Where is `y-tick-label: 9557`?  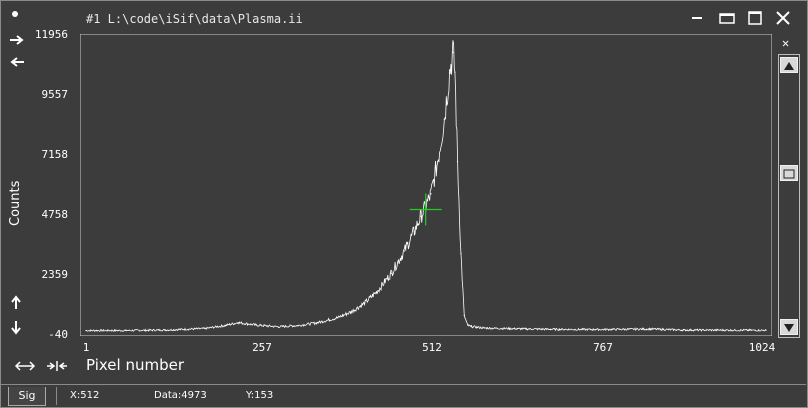
y-tick-label: 9557 is located at coordinates (55, 94).